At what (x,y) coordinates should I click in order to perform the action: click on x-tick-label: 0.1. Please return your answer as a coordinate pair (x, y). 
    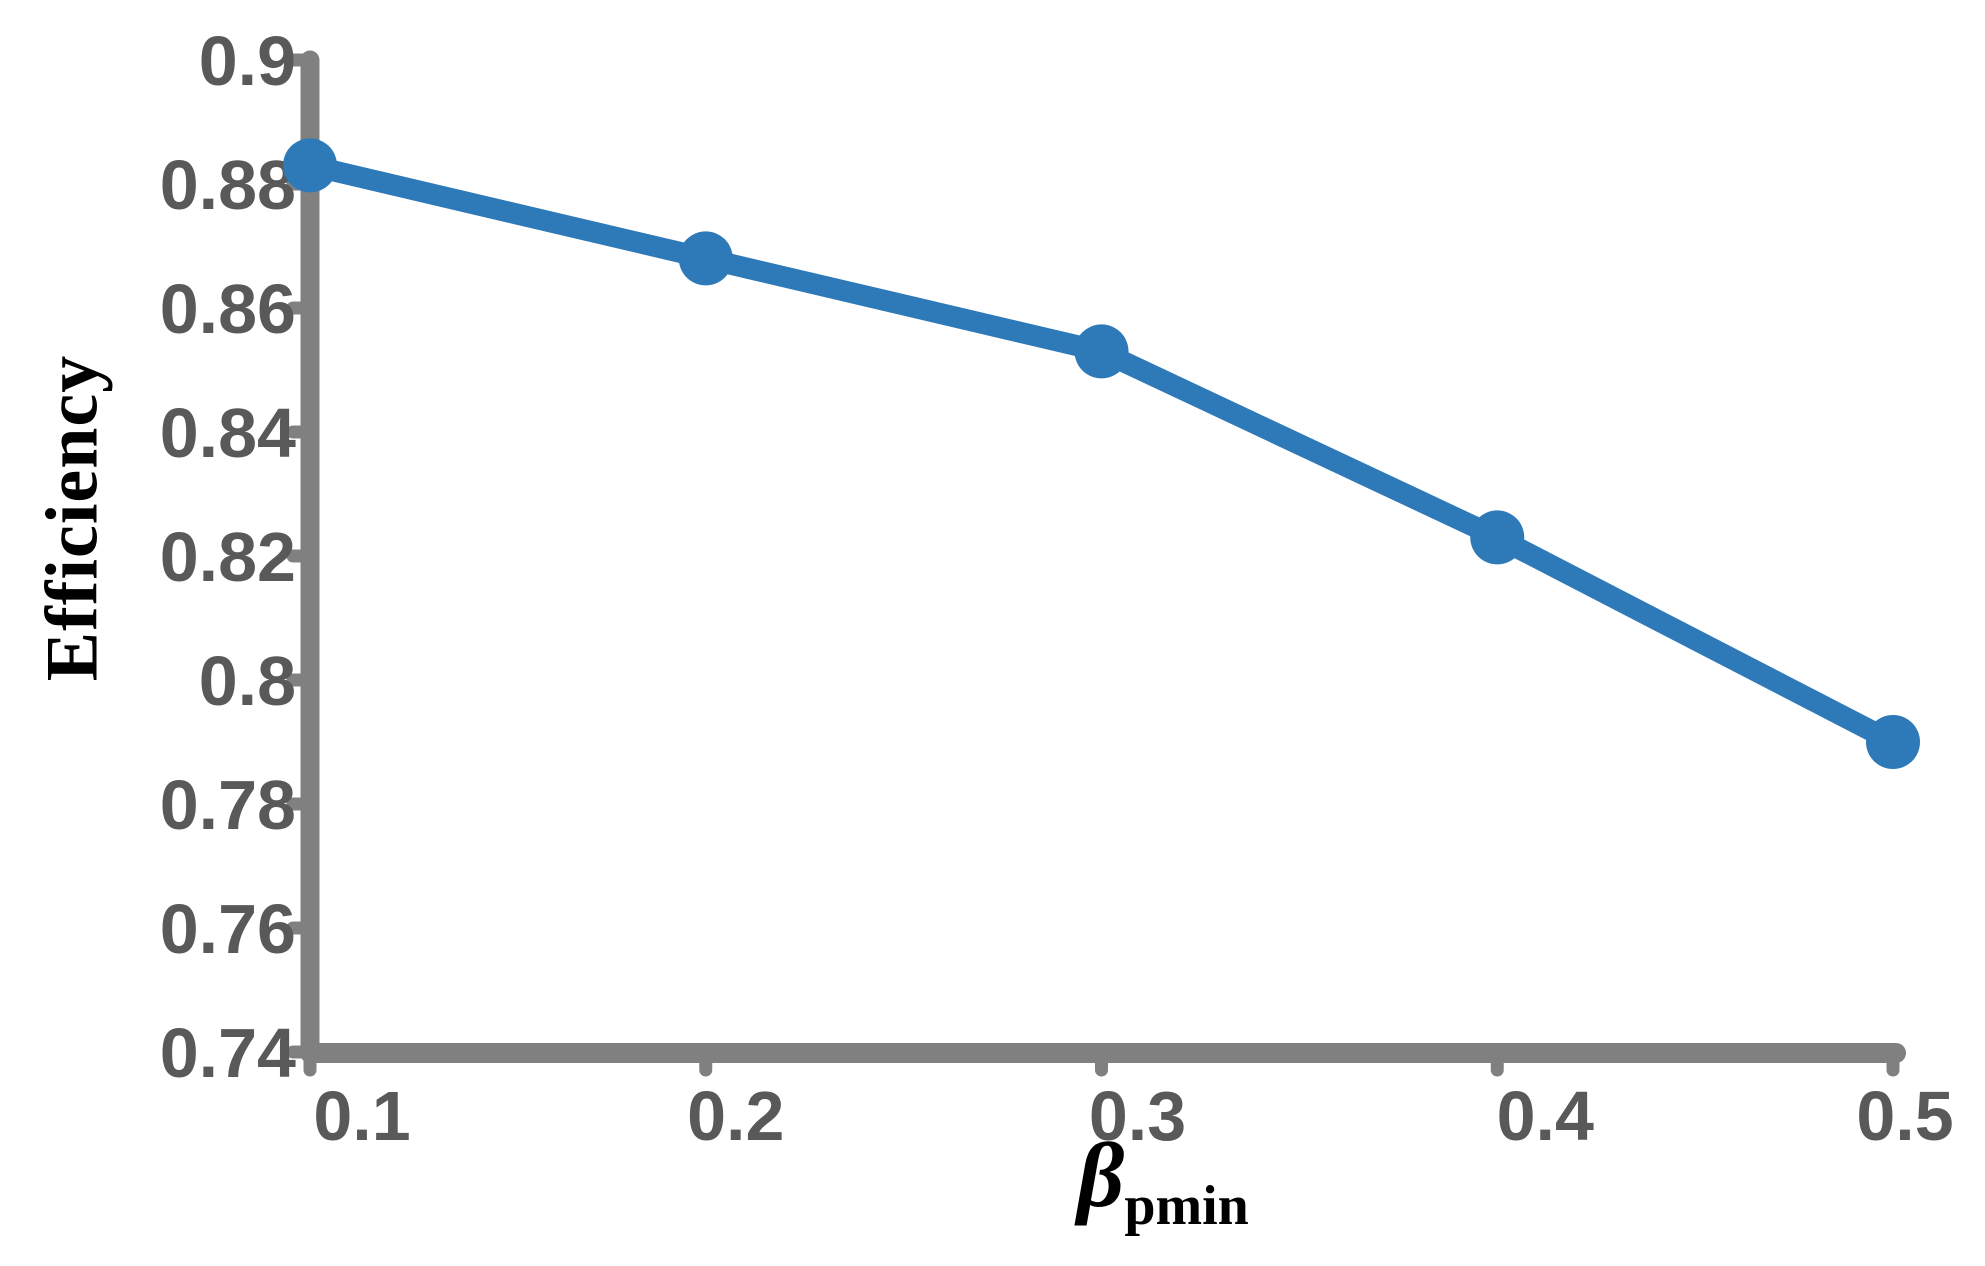
    Looking at the image, I should click on (361, 1116).